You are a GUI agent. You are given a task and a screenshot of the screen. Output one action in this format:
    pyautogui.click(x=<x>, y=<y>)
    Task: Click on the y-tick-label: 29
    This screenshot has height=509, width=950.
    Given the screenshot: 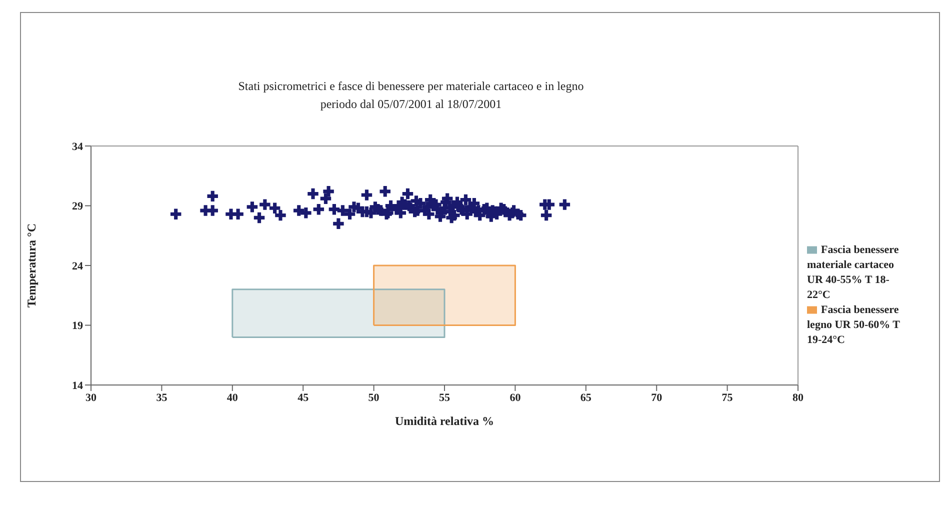 What is the action you would take?
    pyautogui.click(x=78, y=206)
    